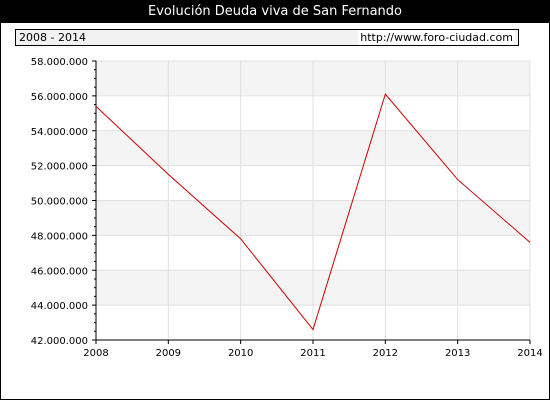  Describe the element at coordinates (59, 271) in the screenshot. I see `y-tick-label: 46.000.000` at that location.